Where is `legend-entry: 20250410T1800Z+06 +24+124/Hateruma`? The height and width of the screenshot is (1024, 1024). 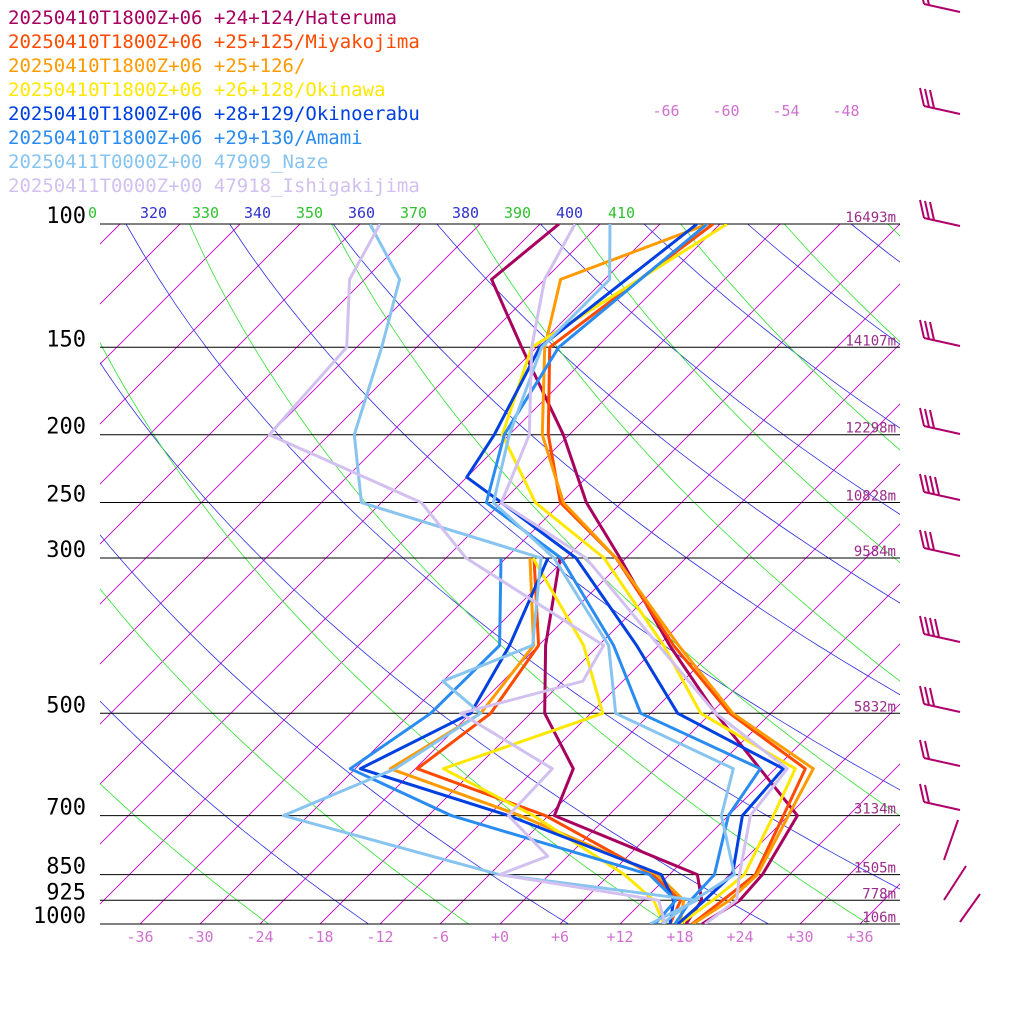
legend-entry: 20250410T1800Z+06 +24+124/Hateruma is located at coordinates (202, 18).